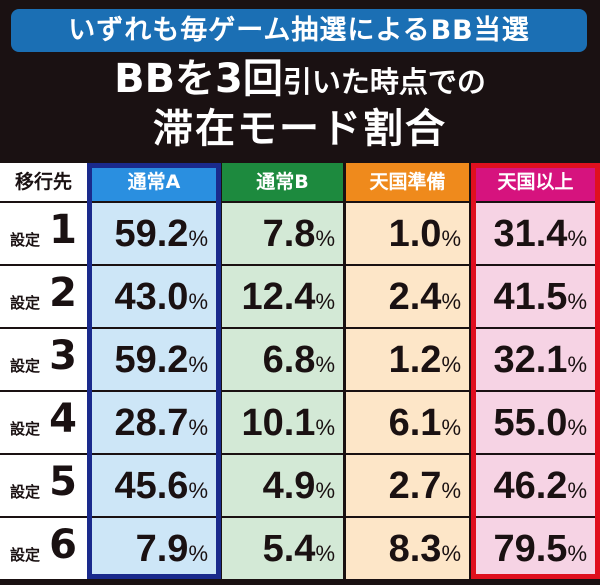  I want to click on setting-label: 設定 4, so click(43, 422).